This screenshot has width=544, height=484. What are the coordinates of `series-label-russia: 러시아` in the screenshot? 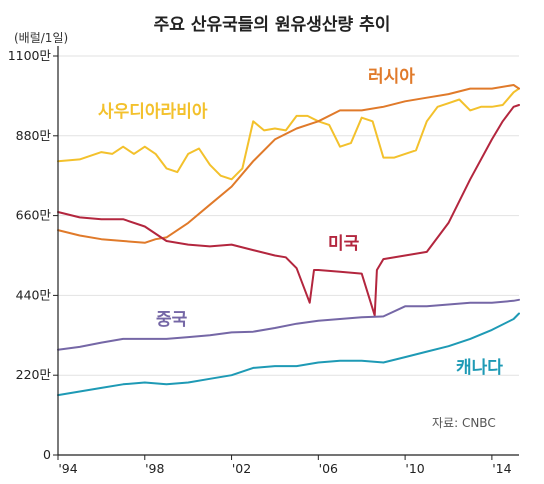 It's located at (391, 77).